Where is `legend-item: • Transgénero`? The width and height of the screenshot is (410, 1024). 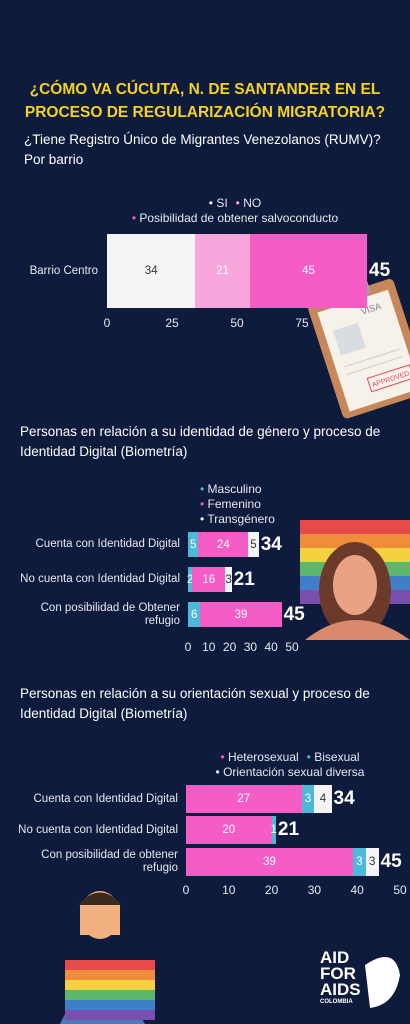
legend-item: • Transgénero is located at coordinates (237, 519).